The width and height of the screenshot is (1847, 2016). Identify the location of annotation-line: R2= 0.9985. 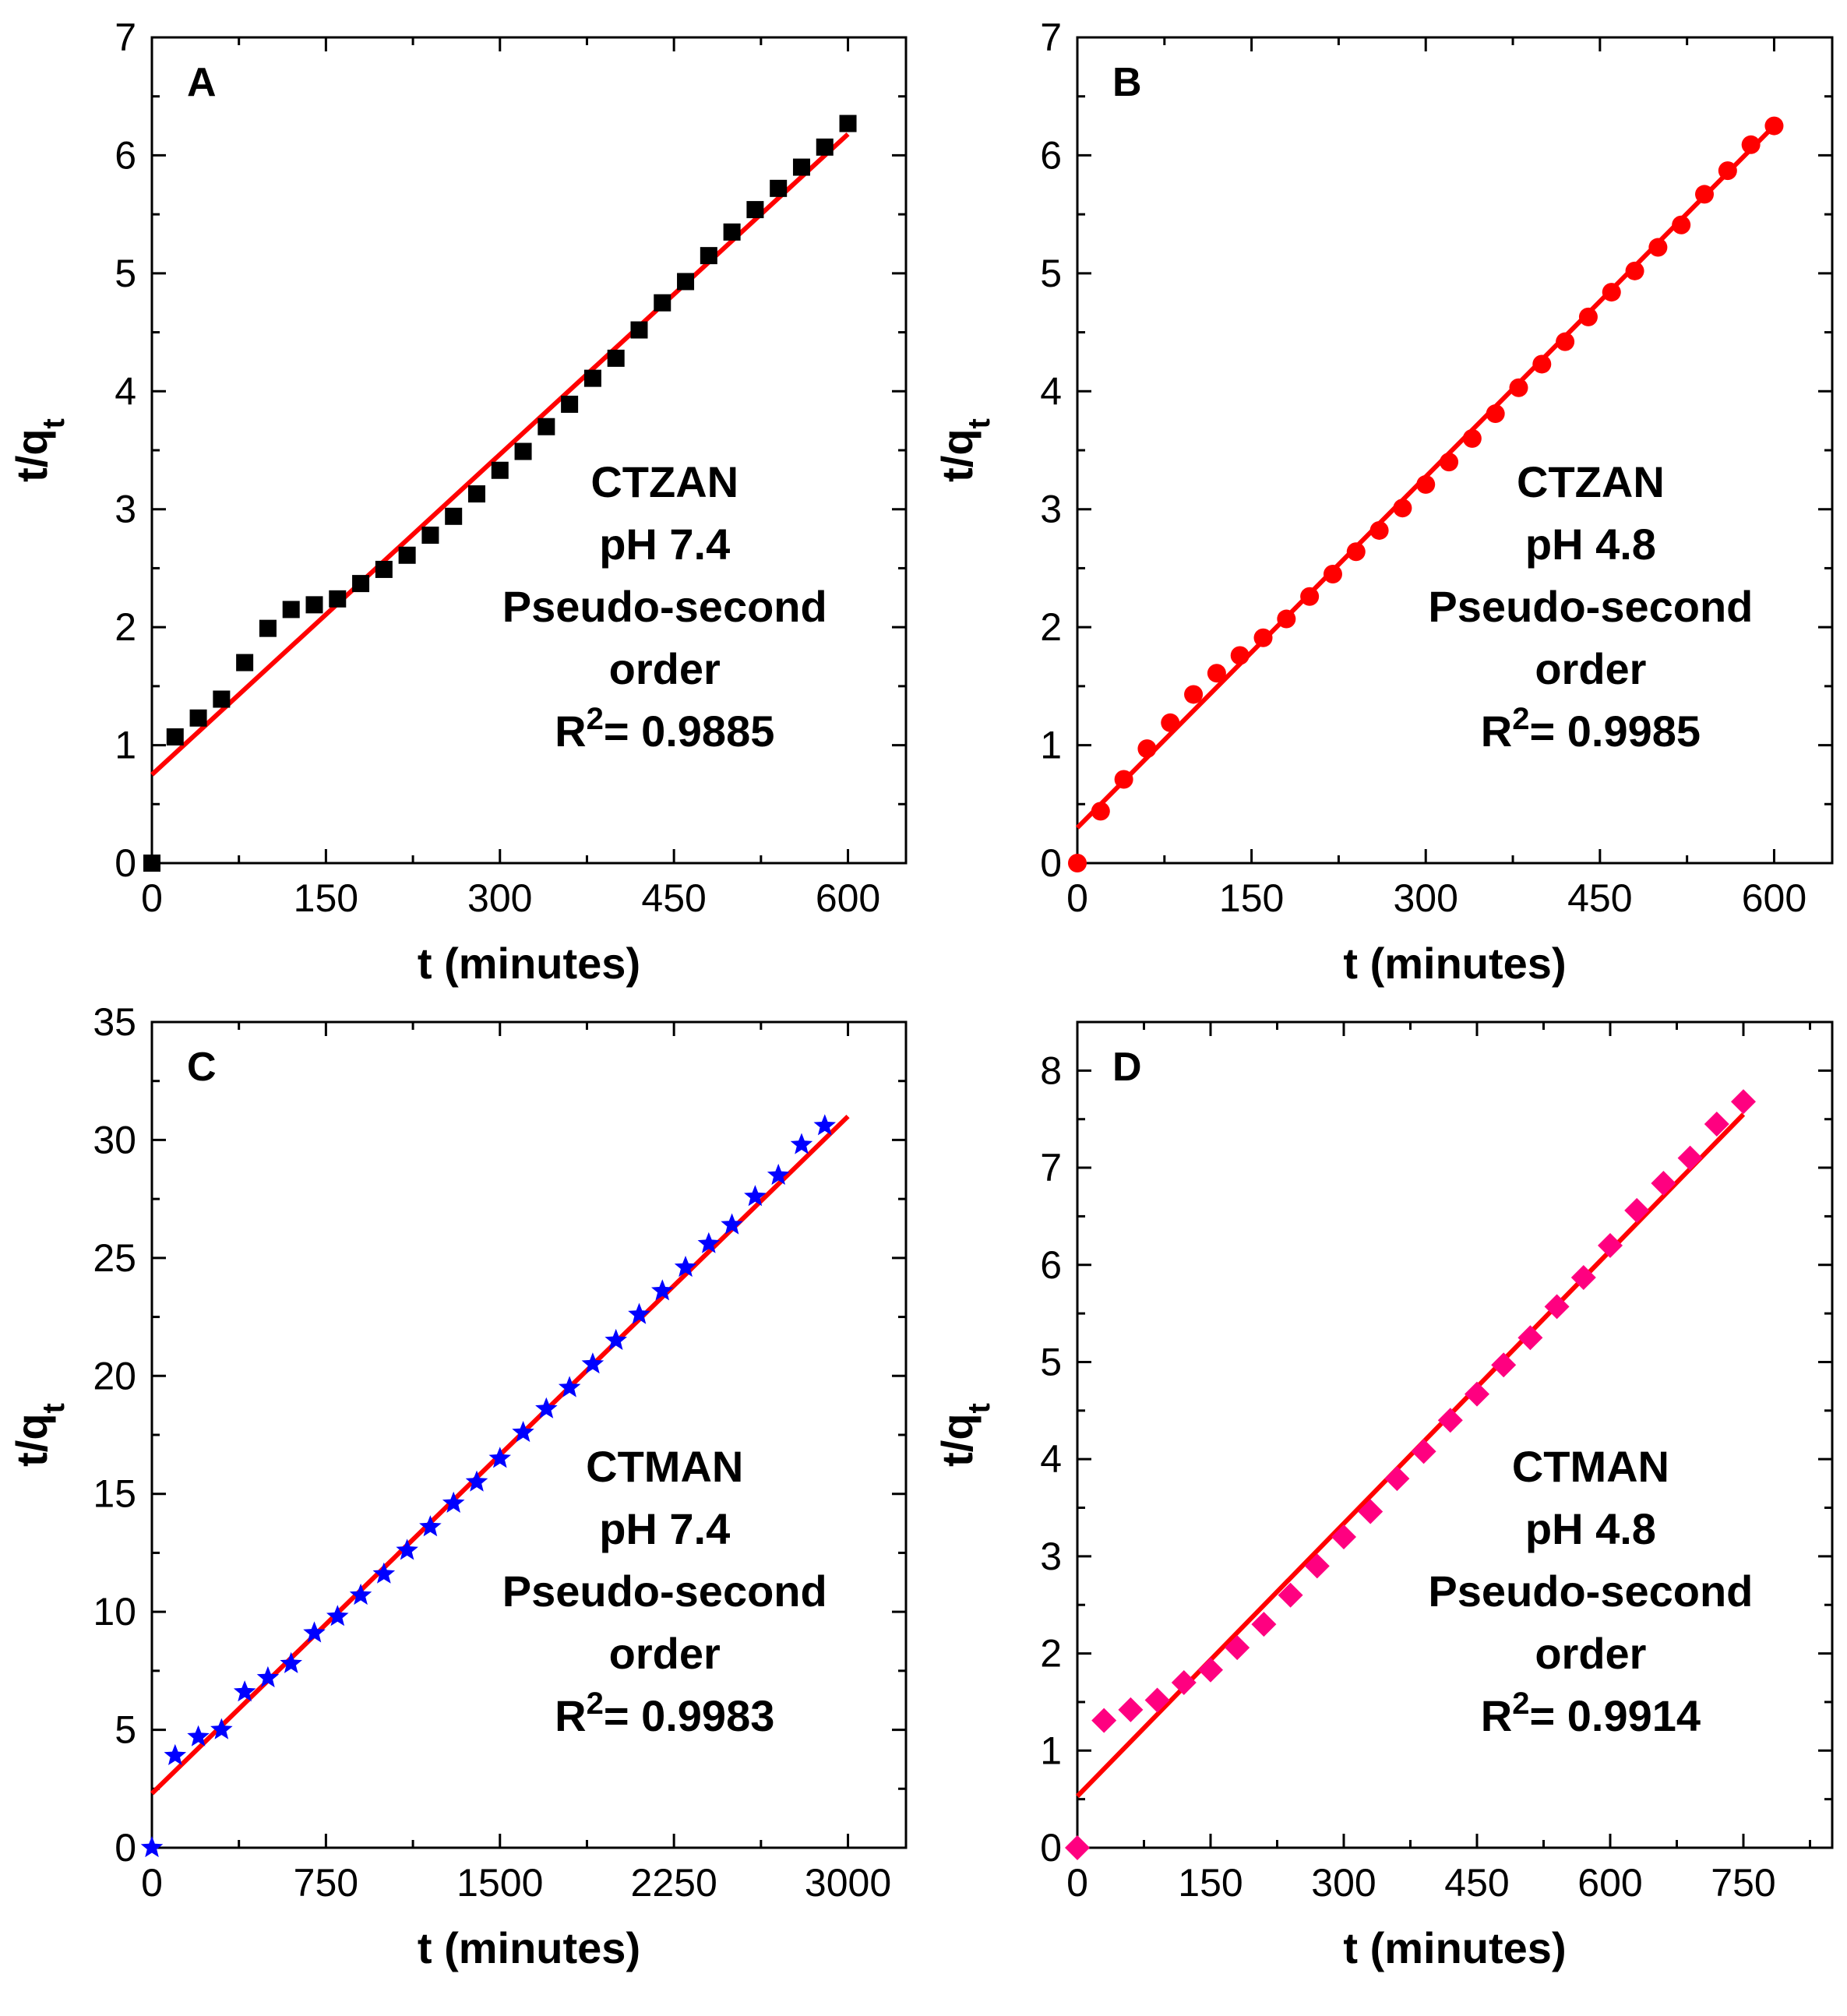
(1591, 729).